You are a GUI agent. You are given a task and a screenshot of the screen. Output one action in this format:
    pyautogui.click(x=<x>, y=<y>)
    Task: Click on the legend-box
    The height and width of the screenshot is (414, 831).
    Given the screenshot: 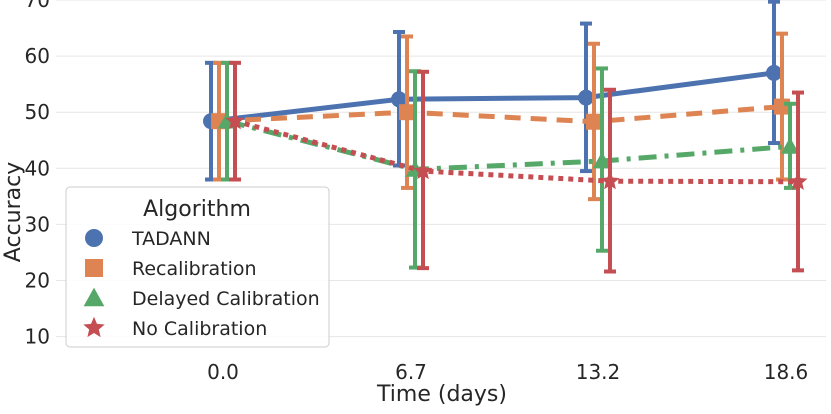 What is the action you would take?
    pyautogui.click(x=197, y=267)
    